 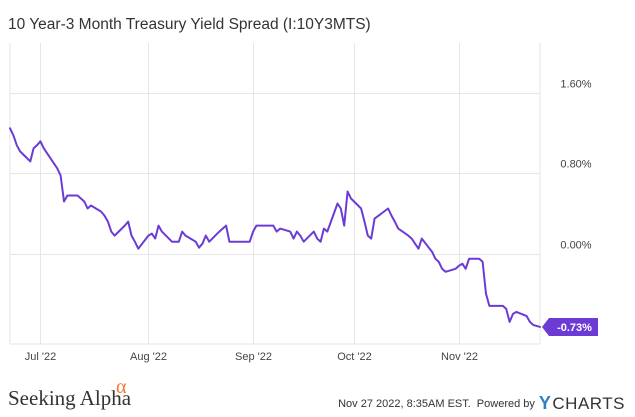 I want to click on x-tick-label: Sep '22, so click(x=253, y=357).